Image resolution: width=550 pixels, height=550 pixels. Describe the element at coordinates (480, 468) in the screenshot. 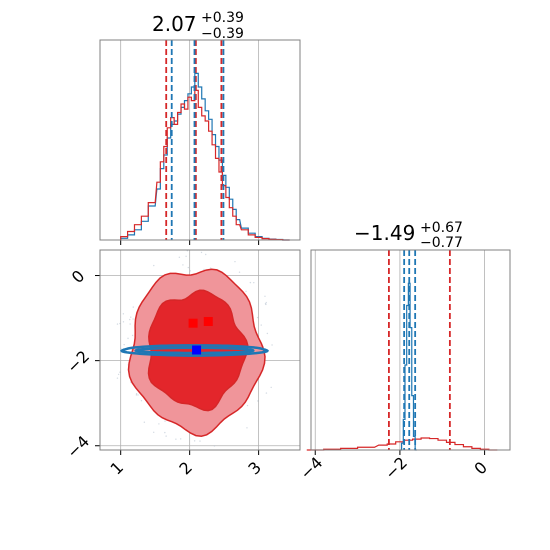

I see `x-tick-label: 0` at that location.